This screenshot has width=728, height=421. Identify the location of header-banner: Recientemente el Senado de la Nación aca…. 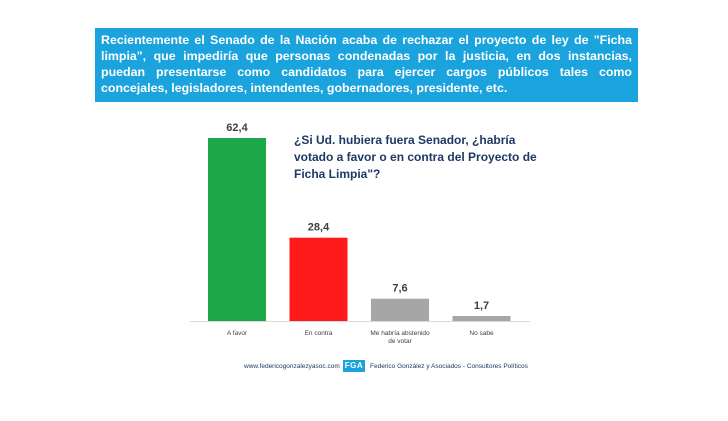
(366, 65).